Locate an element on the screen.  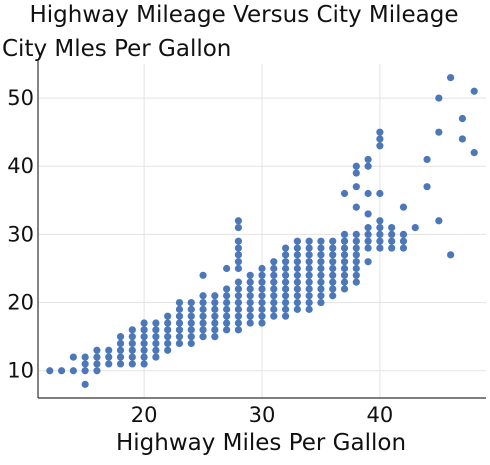
y-tick-label: 10 is located at coordinates (20, 371).